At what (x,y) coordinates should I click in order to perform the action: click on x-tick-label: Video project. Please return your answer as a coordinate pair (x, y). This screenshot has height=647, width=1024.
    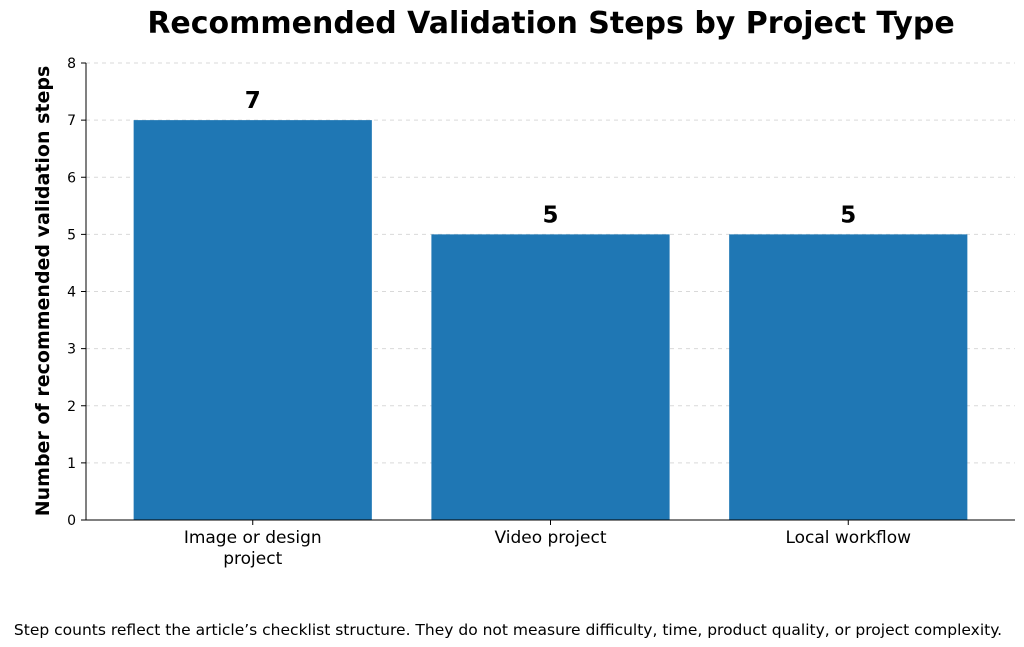
    Looking at the image, I should click on (550, 538).